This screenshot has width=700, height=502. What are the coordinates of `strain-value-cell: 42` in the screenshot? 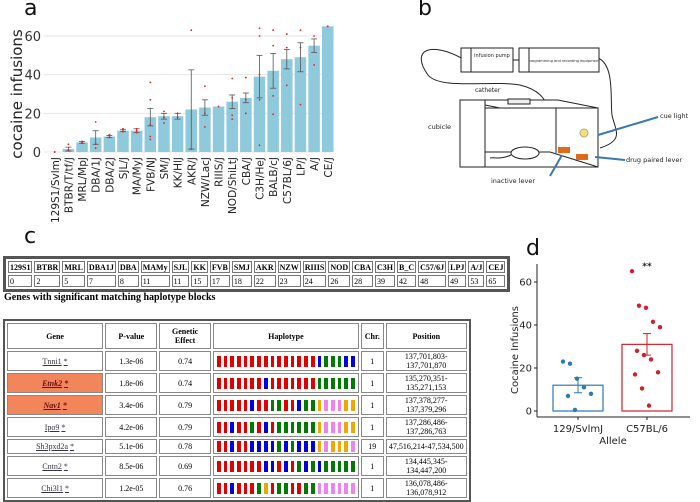 It's located at (407, 281).